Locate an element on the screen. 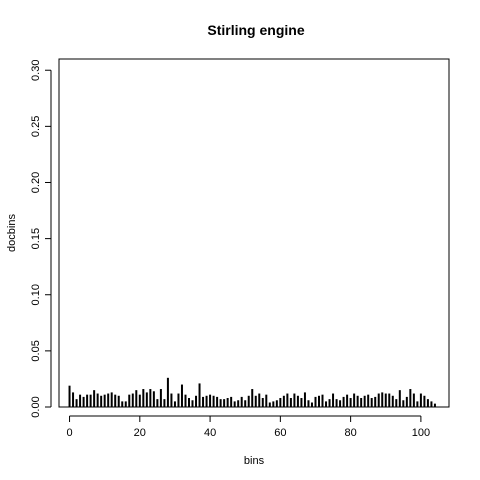 This screenshot has width=480, height=480. x-tick-label: 20 is located at coordinates (140, 433).